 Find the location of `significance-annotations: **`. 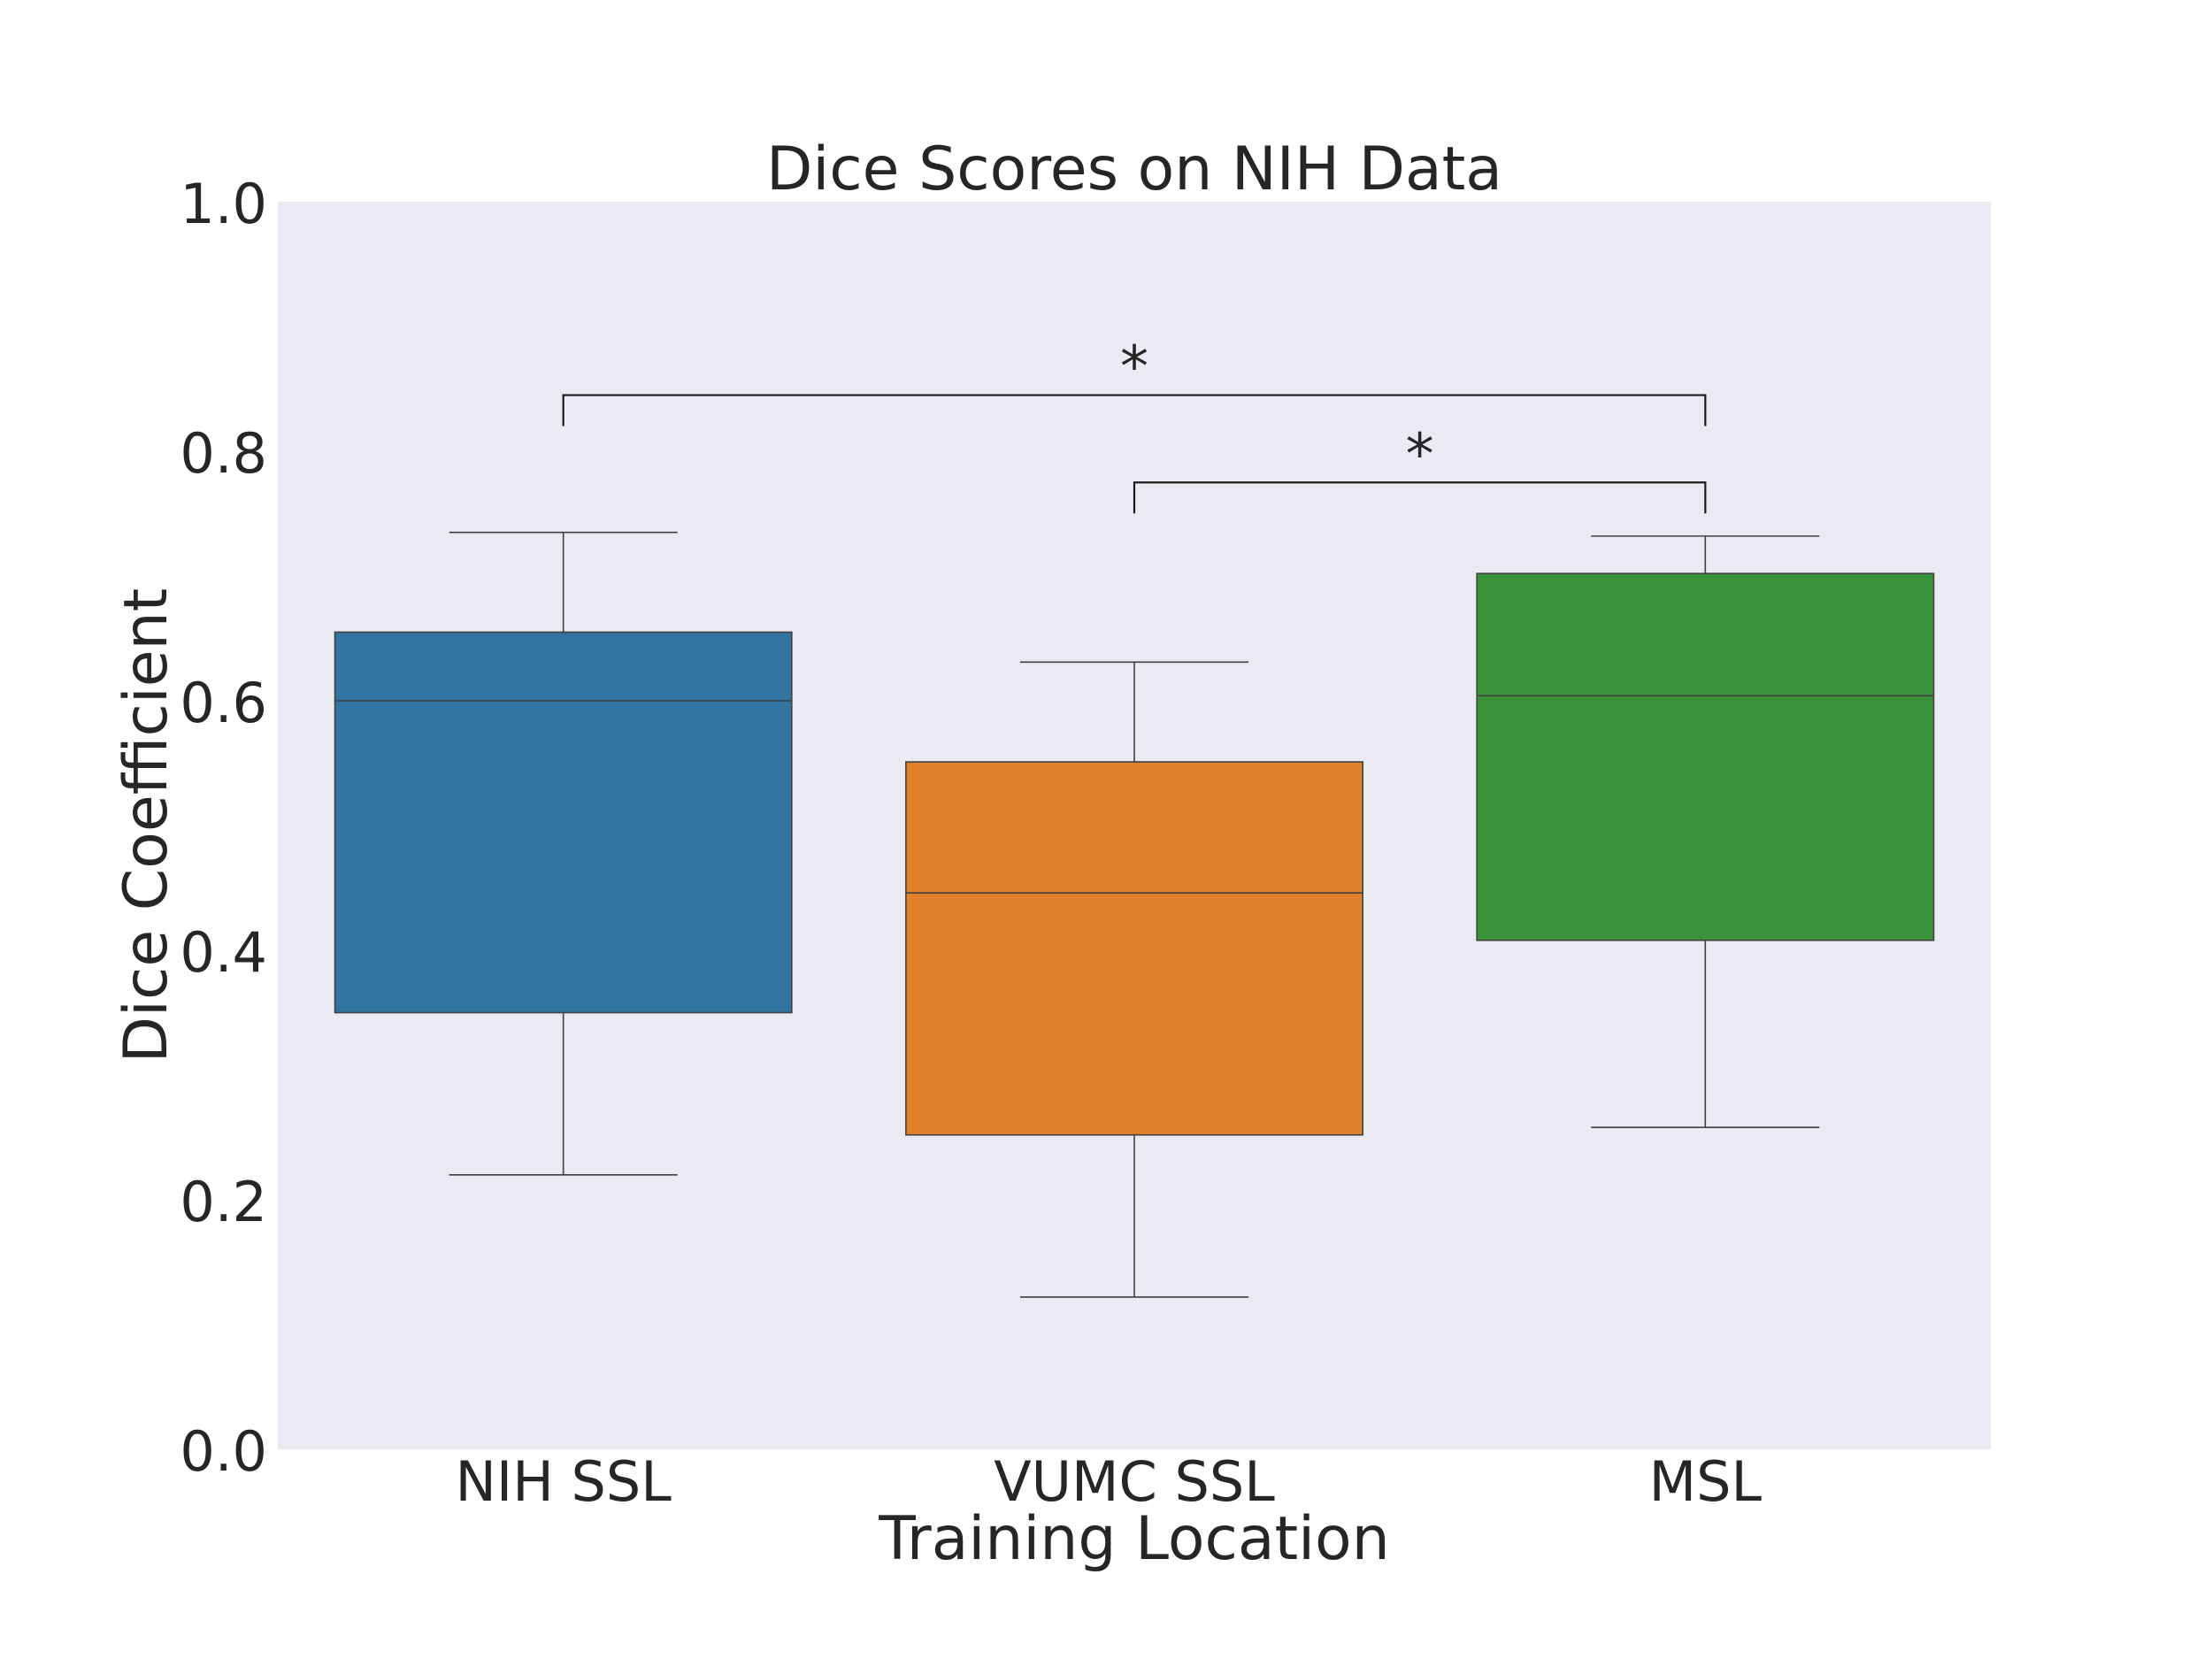

significance-annotations: ** is located at coordinates (1134, 425).